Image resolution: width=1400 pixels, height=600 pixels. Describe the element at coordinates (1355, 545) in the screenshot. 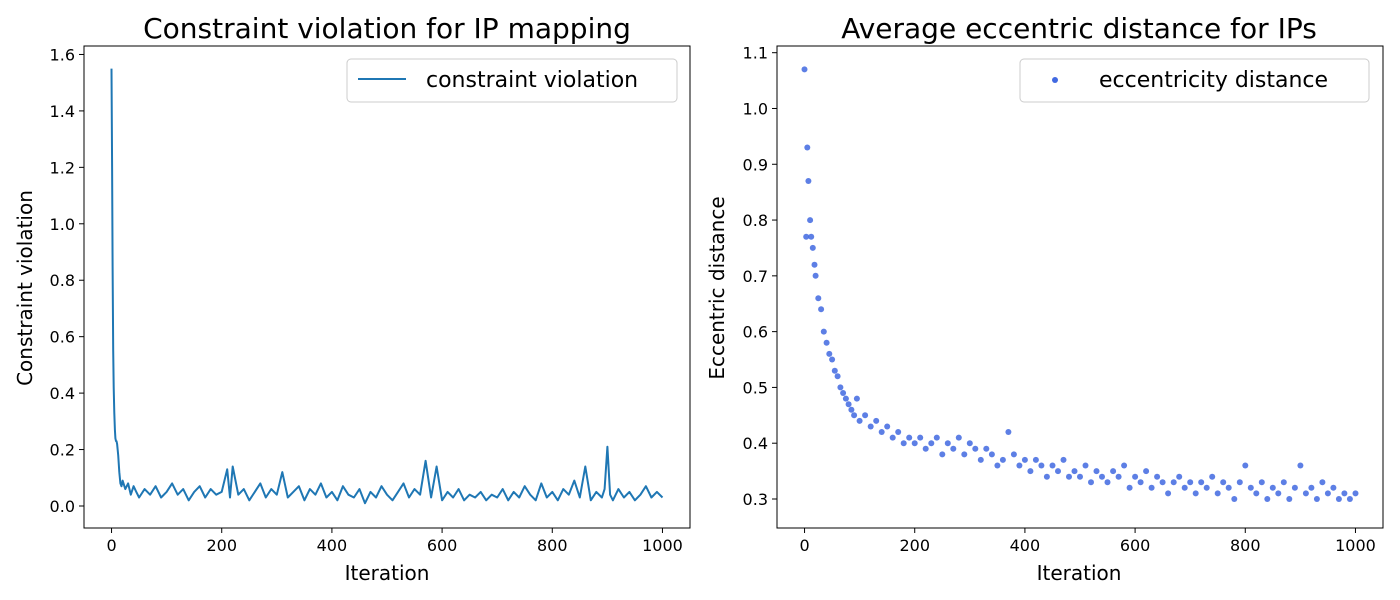

I see `x-tick-label: 1000` at that location.